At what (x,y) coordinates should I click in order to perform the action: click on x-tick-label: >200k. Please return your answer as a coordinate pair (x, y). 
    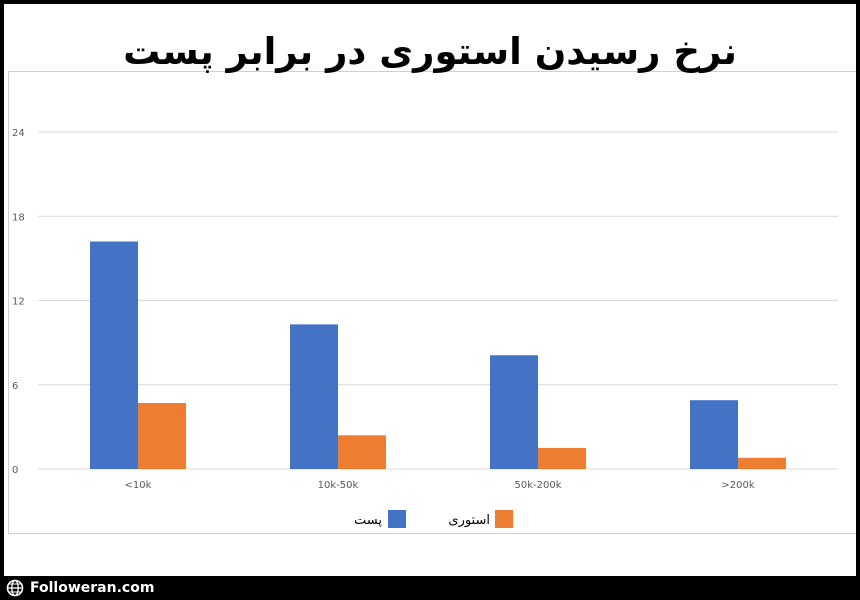
    Looking at the image, I should click on (737, 485).